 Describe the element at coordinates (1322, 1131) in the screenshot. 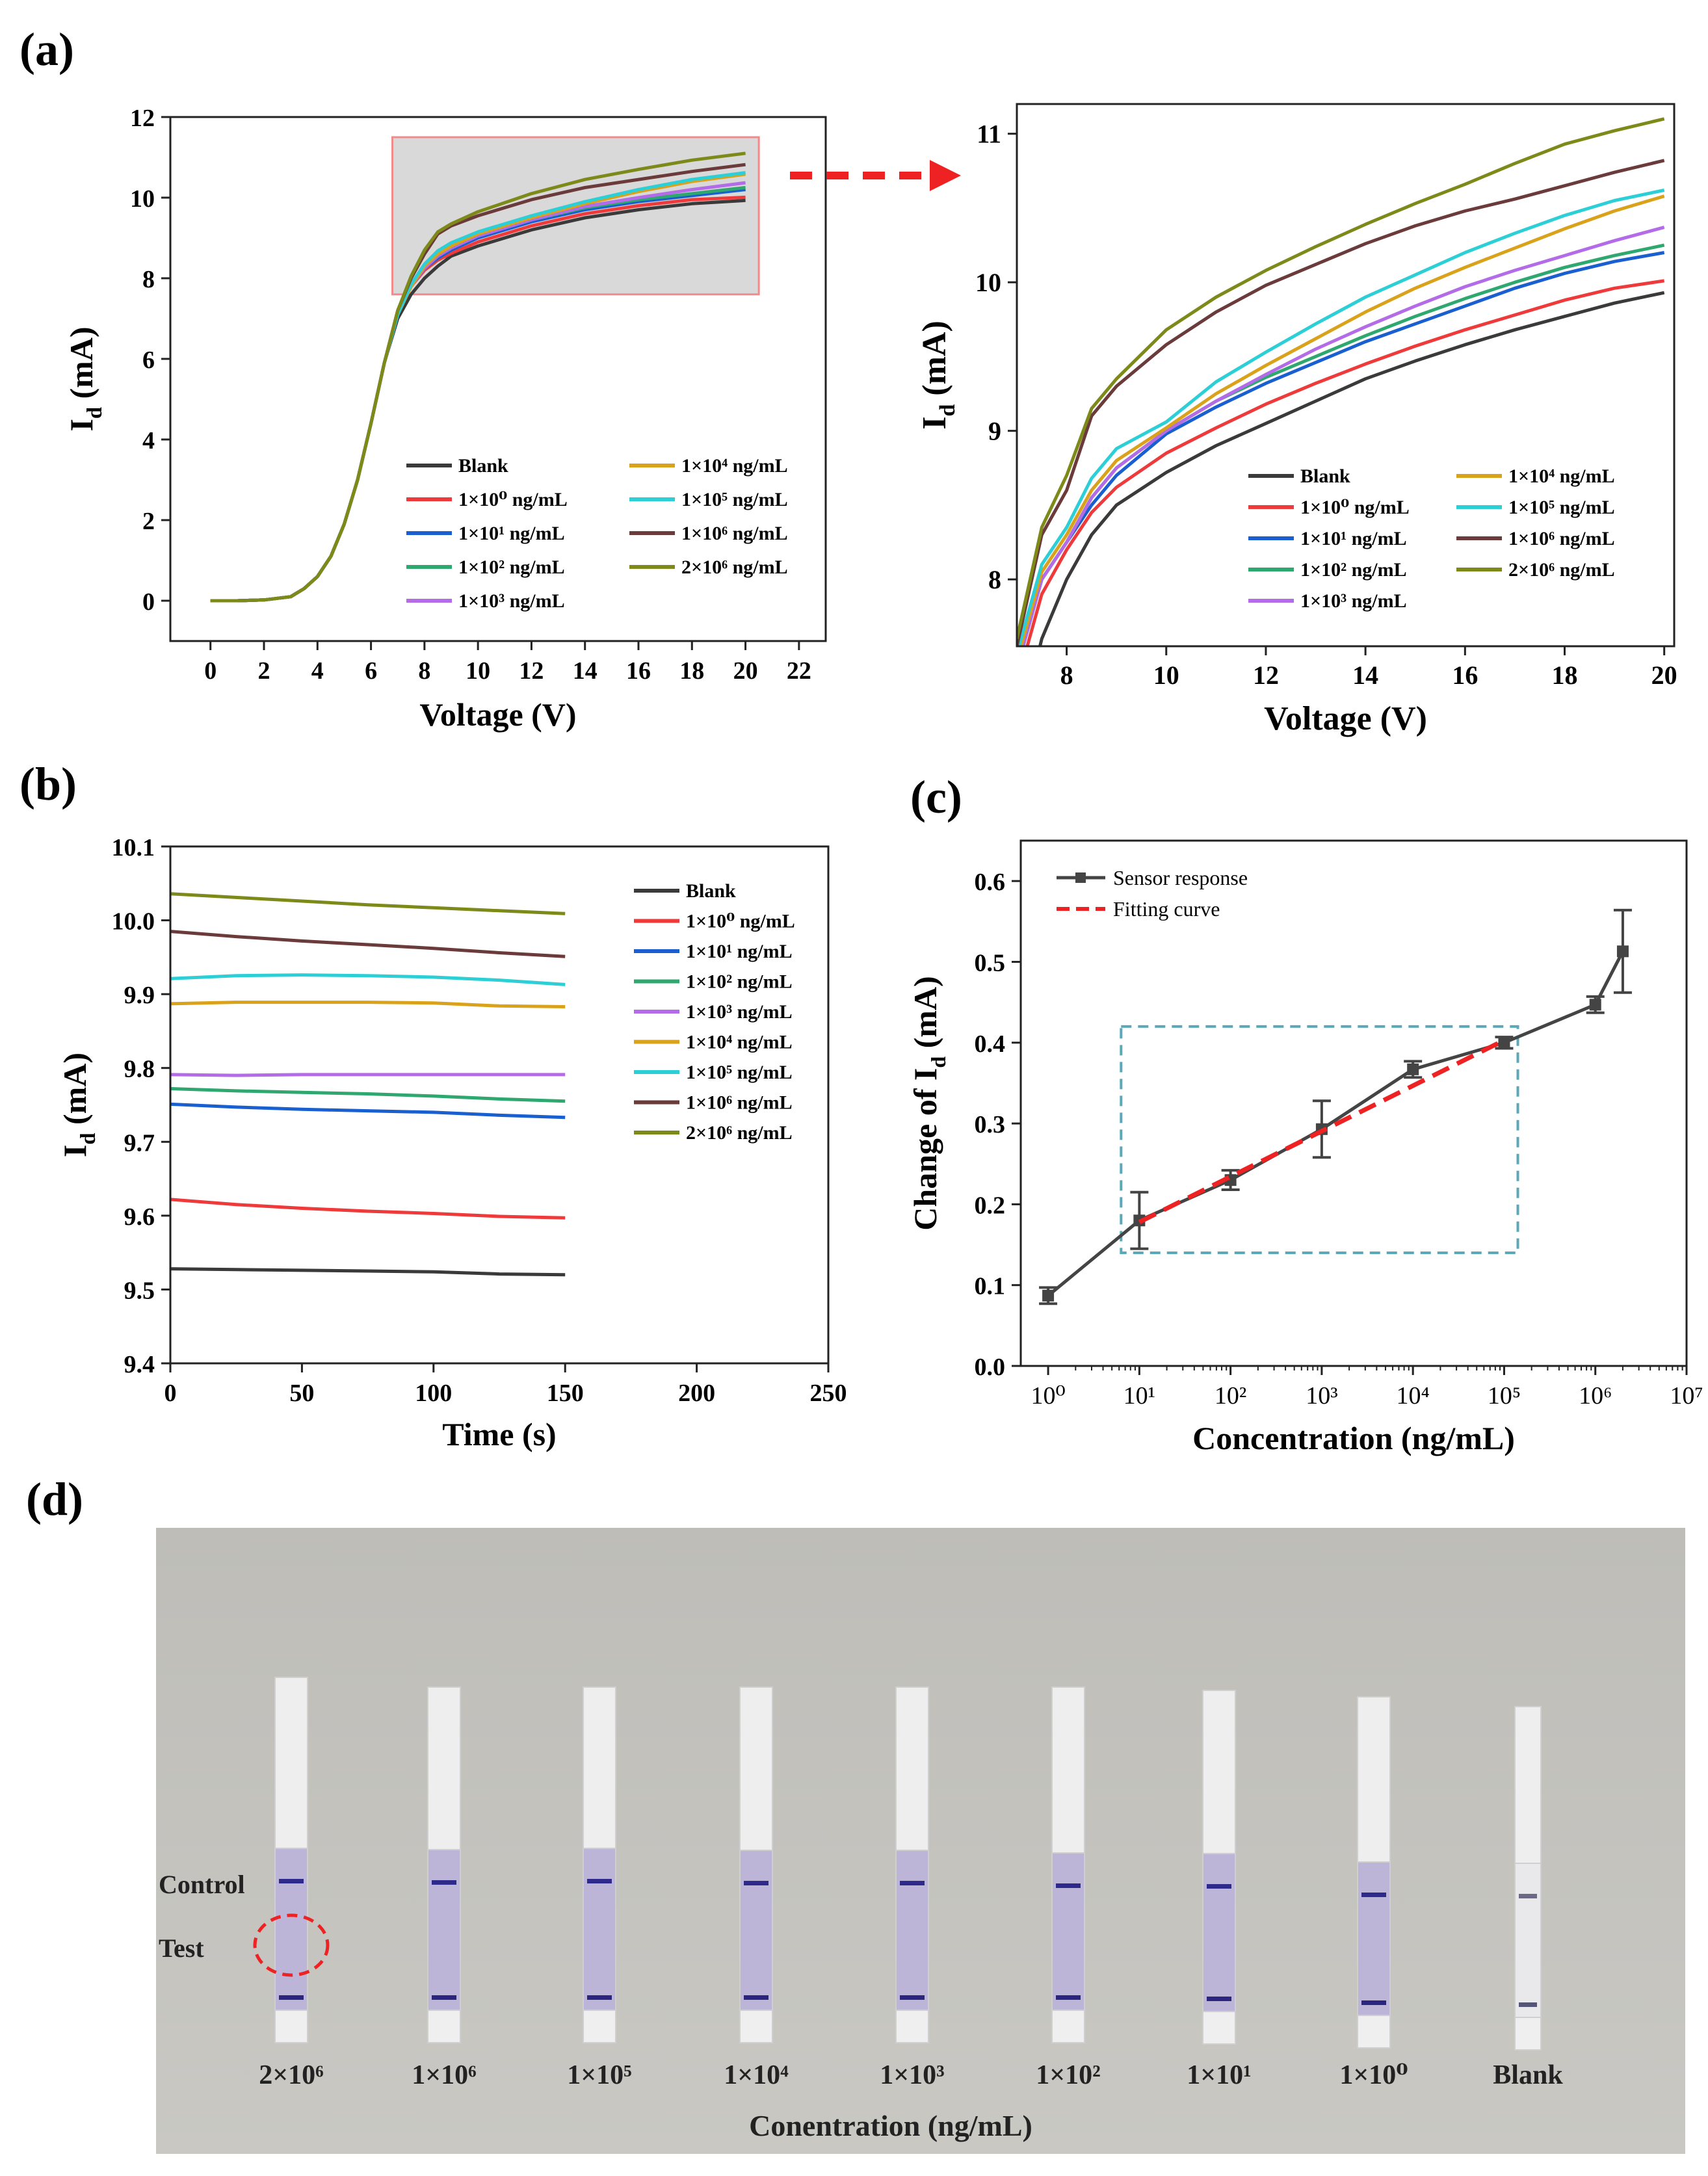

I see `fitting-curve` at that location.